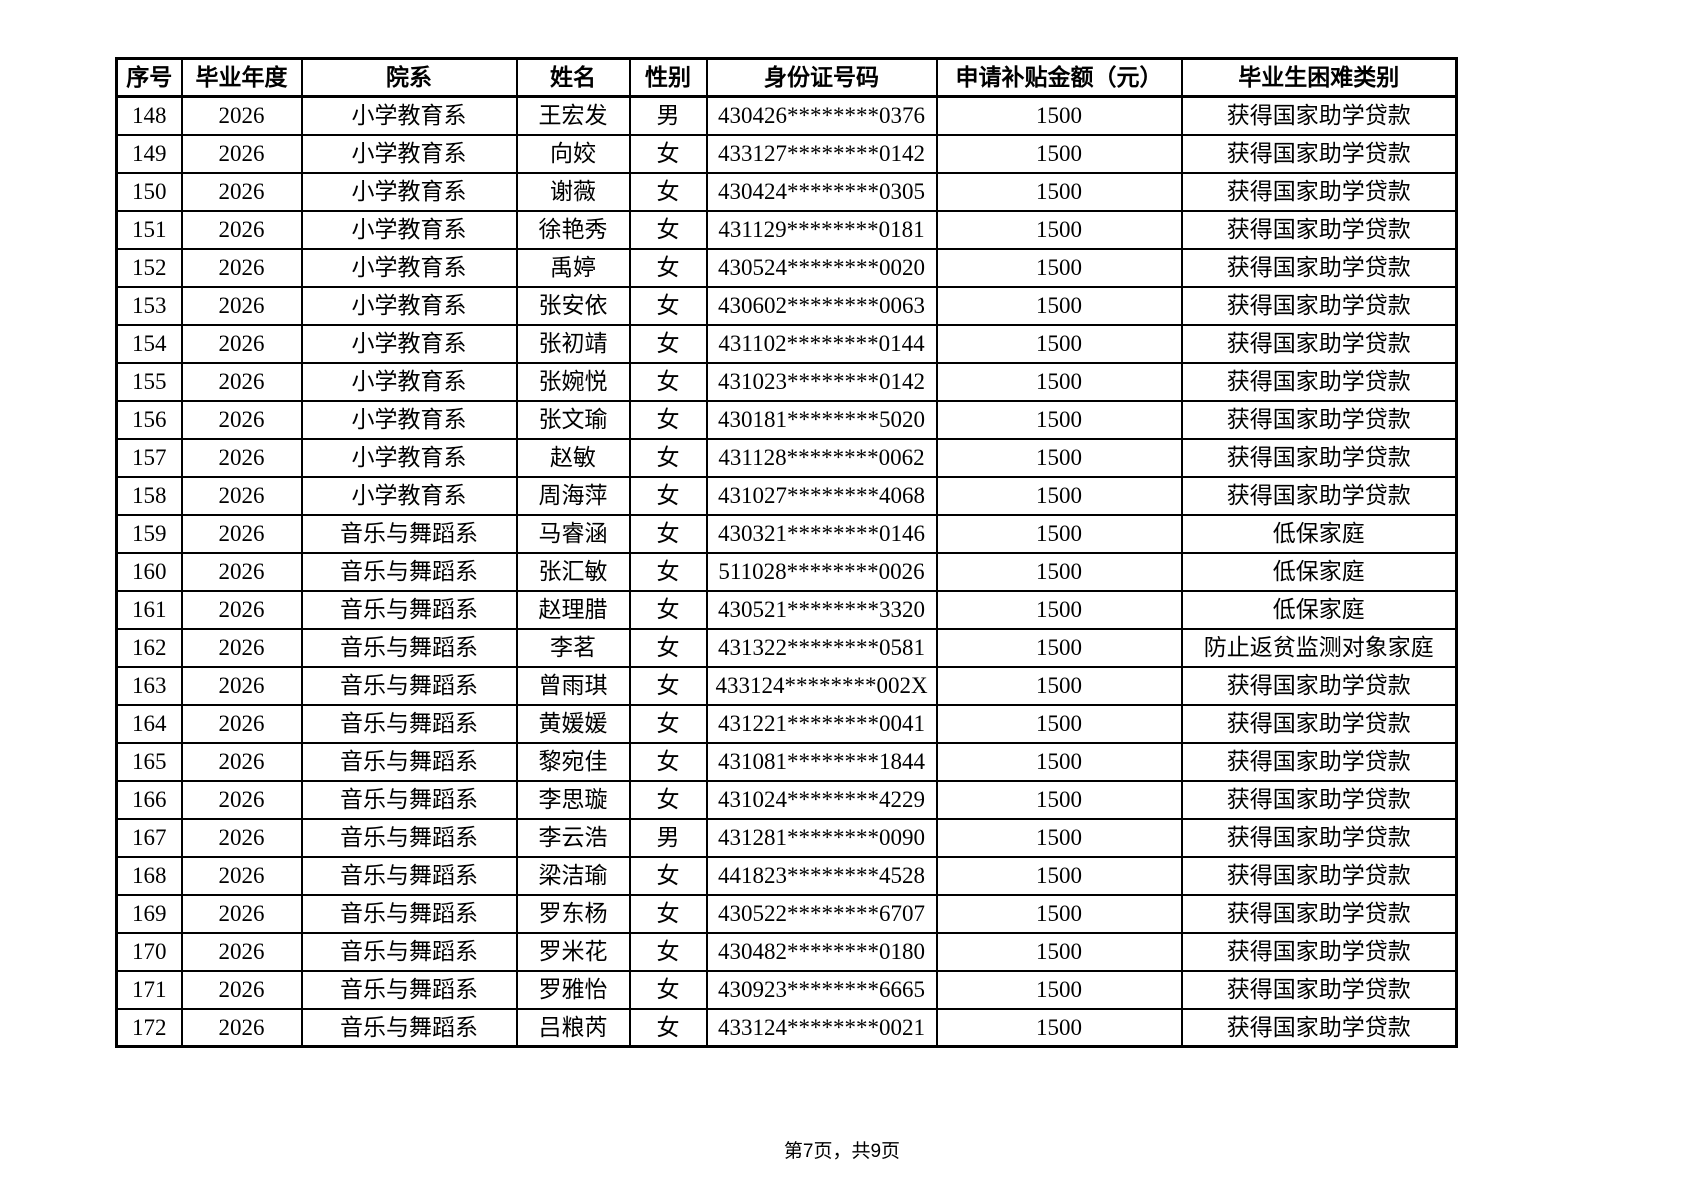  What do you see at coordinates (149, 381) in the screenshot?
I see `cell-index: 155` at bounding box center [149, 381].